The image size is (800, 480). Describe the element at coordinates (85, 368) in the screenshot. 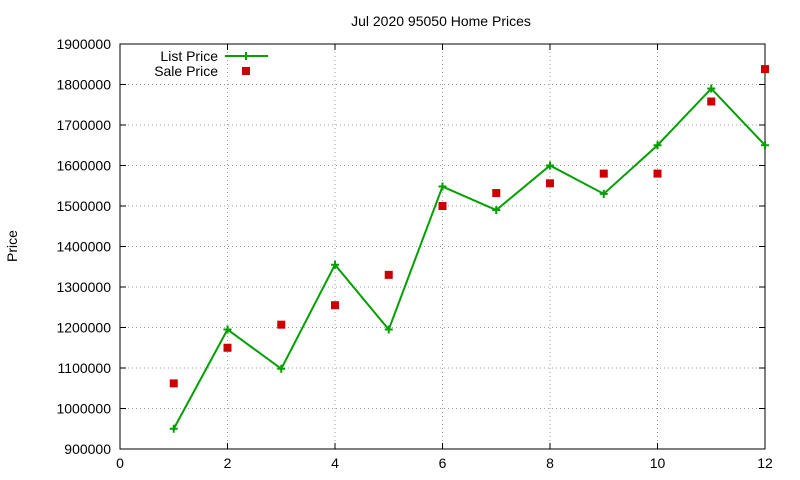

I see `y-tick-label: 1100000` at that location.